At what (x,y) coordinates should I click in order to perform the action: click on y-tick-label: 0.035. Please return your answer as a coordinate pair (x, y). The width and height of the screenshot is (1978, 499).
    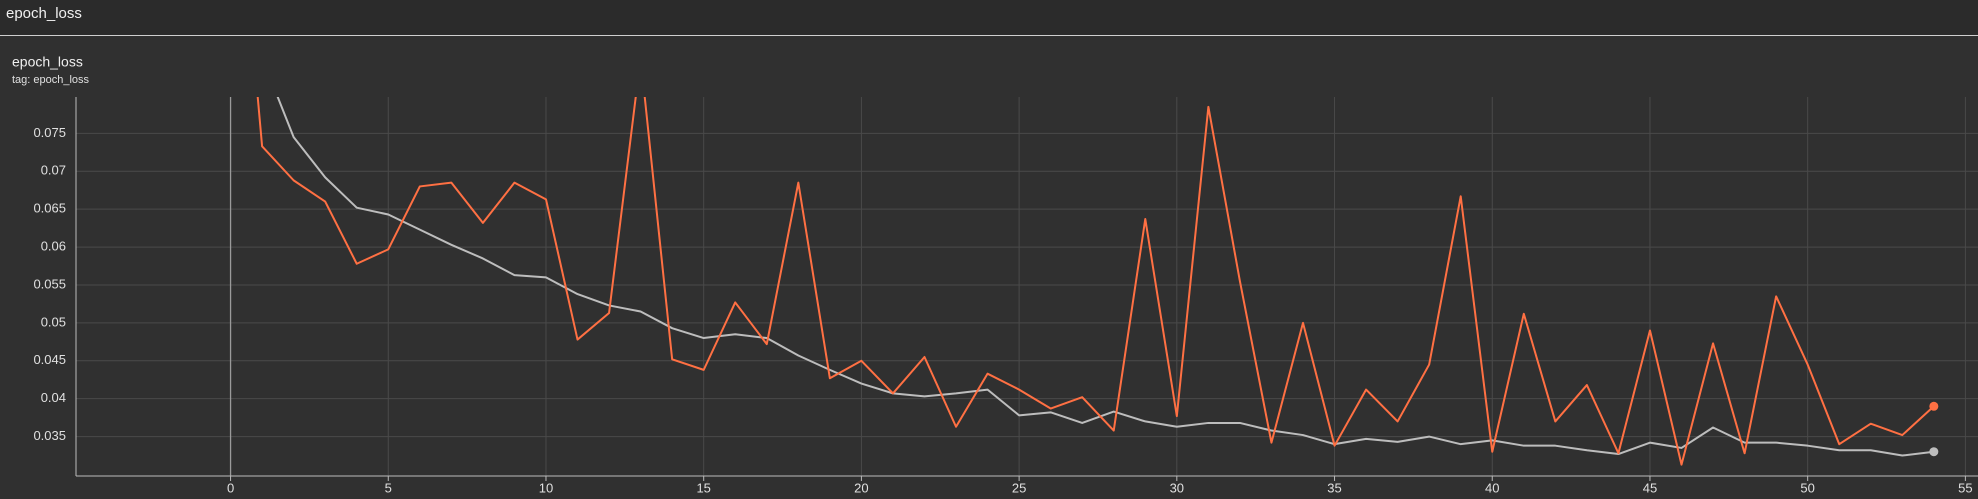
    Looking at the image, I should click on (49, 435).